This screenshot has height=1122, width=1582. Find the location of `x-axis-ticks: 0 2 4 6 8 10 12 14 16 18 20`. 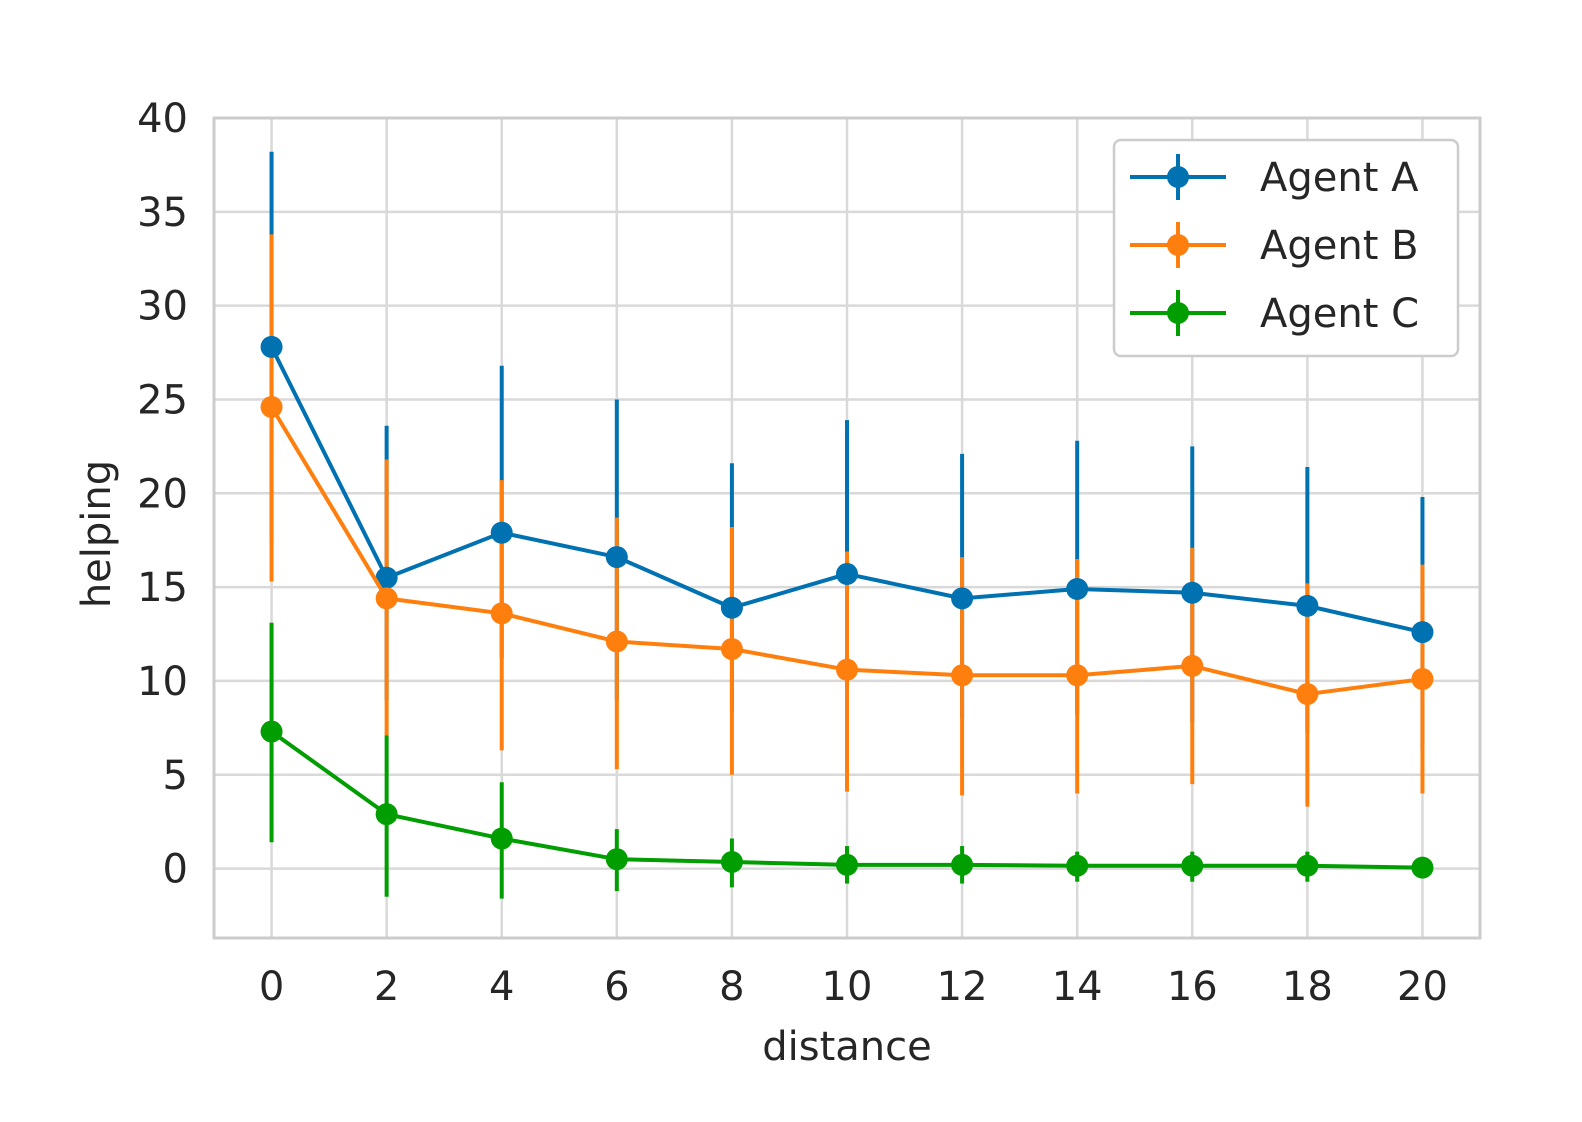

x-axis-ticks: 0 2 4 6 8 10 12 14 16 18 20 is located at coordinates (853, 987).